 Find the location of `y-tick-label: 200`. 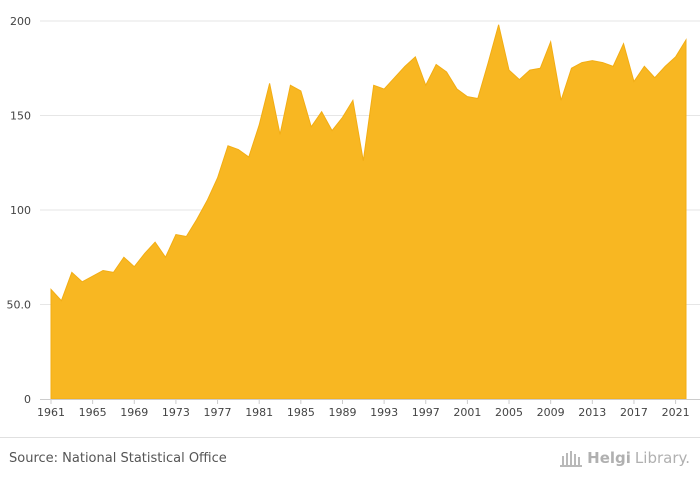

y-tick-label: 200 is located at coordinates (20, 21).